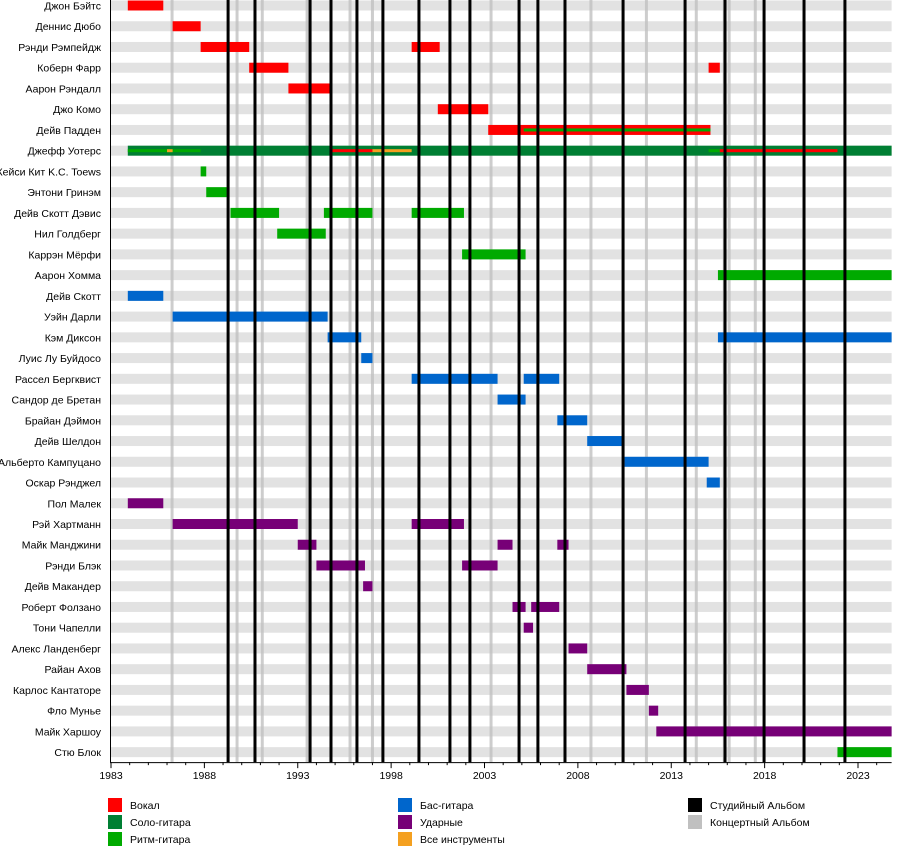  What do you see at coordinates (68, 732) in the screenshot?
I see `member-label: Майк Харшоу` at bounding box center [68, 732].